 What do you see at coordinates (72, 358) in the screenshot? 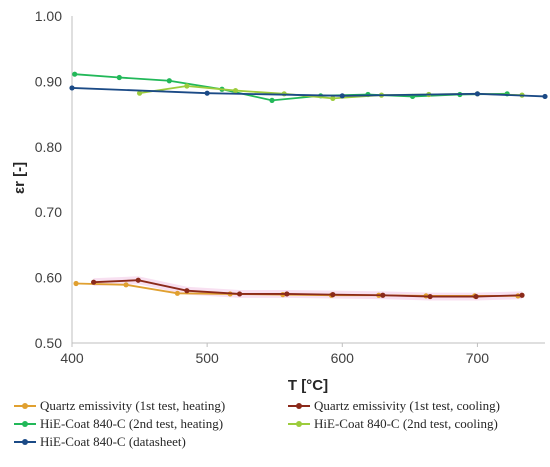
I see `x-tick-label: 400` at bounding box center [72, 358].